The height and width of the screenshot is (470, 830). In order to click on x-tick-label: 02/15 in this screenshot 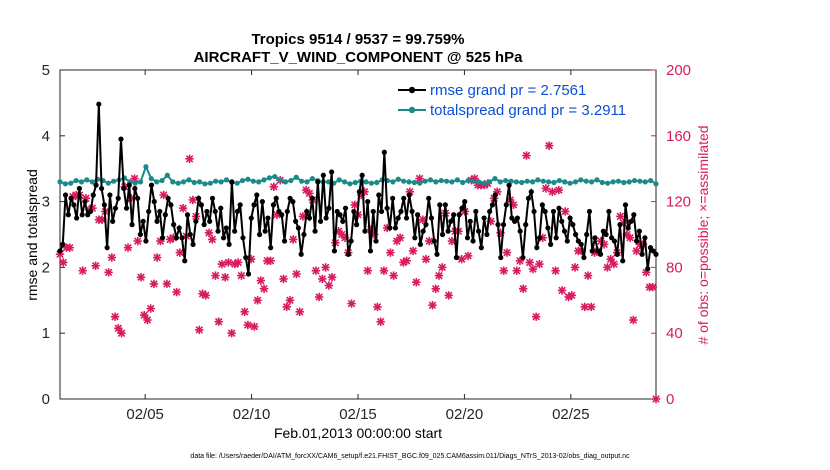, I will do `click(358, 414)`.